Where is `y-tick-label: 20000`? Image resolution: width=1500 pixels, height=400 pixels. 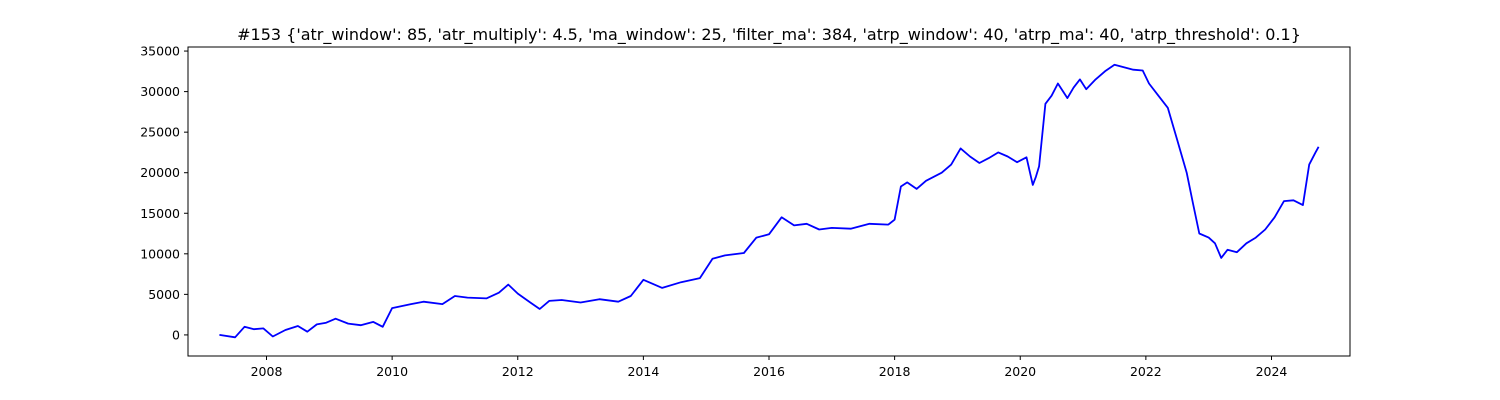 y-tick-label: 20000 is located at coordinates (160, 172).